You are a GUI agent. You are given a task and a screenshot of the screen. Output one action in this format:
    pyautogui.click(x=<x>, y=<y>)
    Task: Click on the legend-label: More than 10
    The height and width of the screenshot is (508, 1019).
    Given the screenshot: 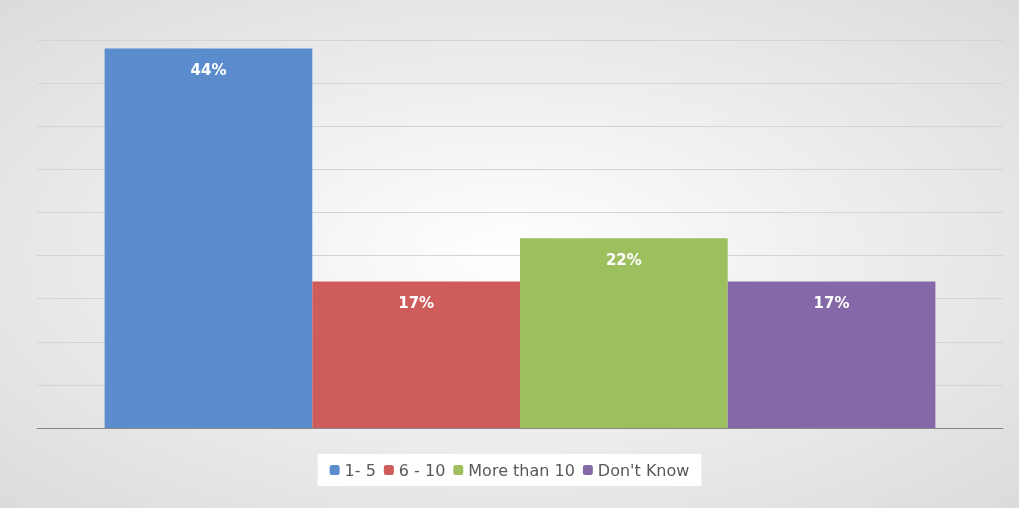 What is the action you would take?
    pyautogui.click(x=521, y=470)
    